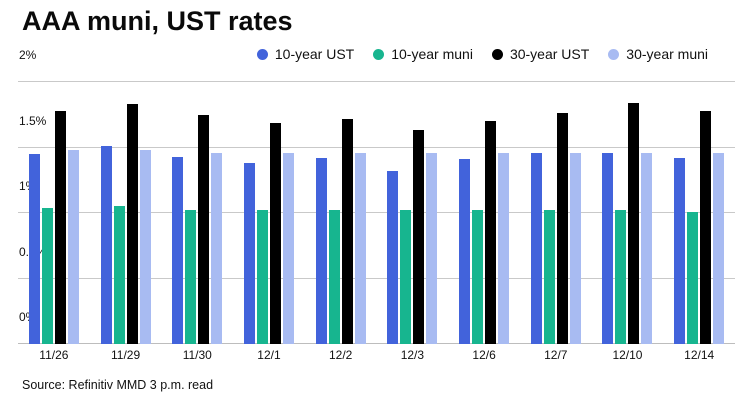 Image resolution: width=740 pixels, height=416 pixels. I want to click on legend-label: 30-year muni, so click(667, 54).